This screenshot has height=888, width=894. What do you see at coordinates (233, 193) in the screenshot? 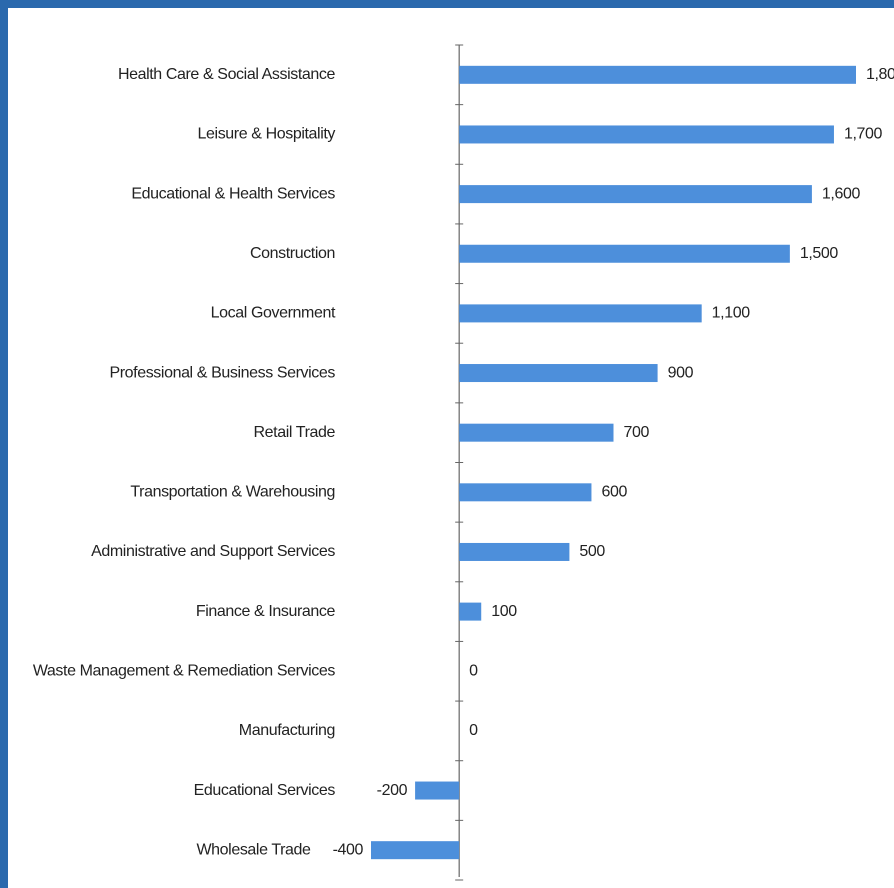
I see `category-label: Educational & Health Services` at bounding box center [233, 193].